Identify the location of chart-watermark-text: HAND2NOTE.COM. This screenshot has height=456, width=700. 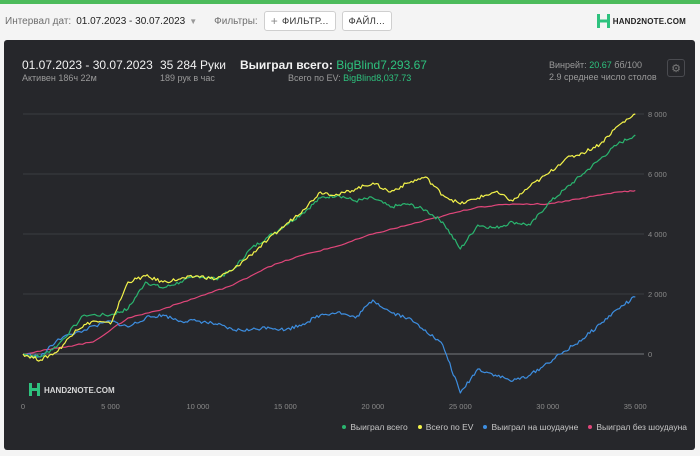
(79, 390).